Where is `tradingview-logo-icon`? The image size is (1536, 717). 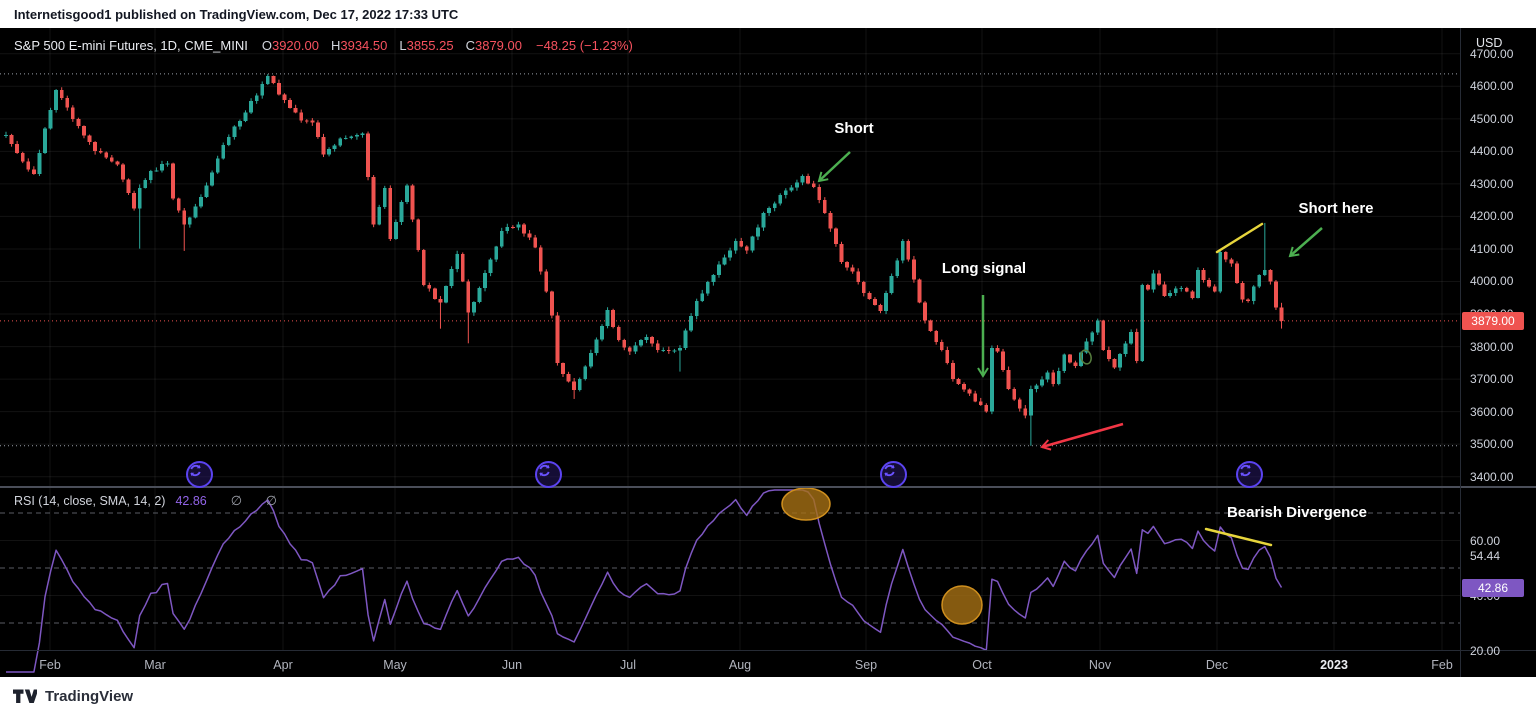
tradingview-logo-icon is located at coordinates (25, 696).